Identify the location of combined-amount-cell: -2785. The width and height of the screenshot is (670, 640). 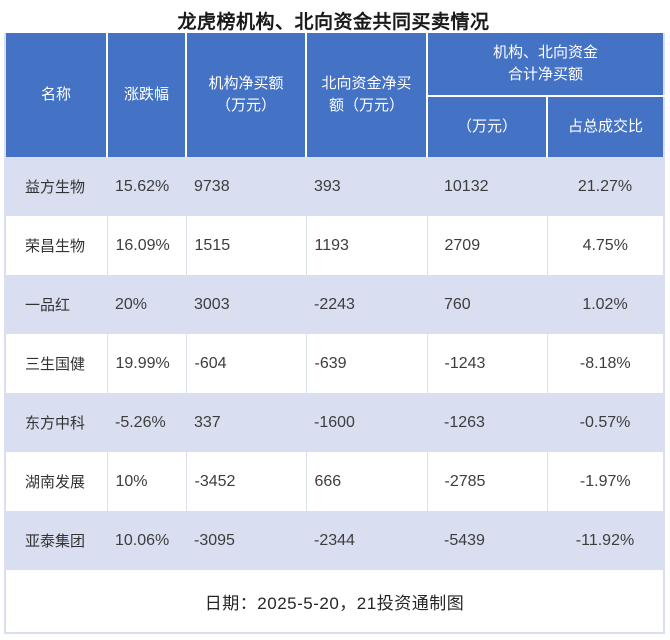
(487, 481).